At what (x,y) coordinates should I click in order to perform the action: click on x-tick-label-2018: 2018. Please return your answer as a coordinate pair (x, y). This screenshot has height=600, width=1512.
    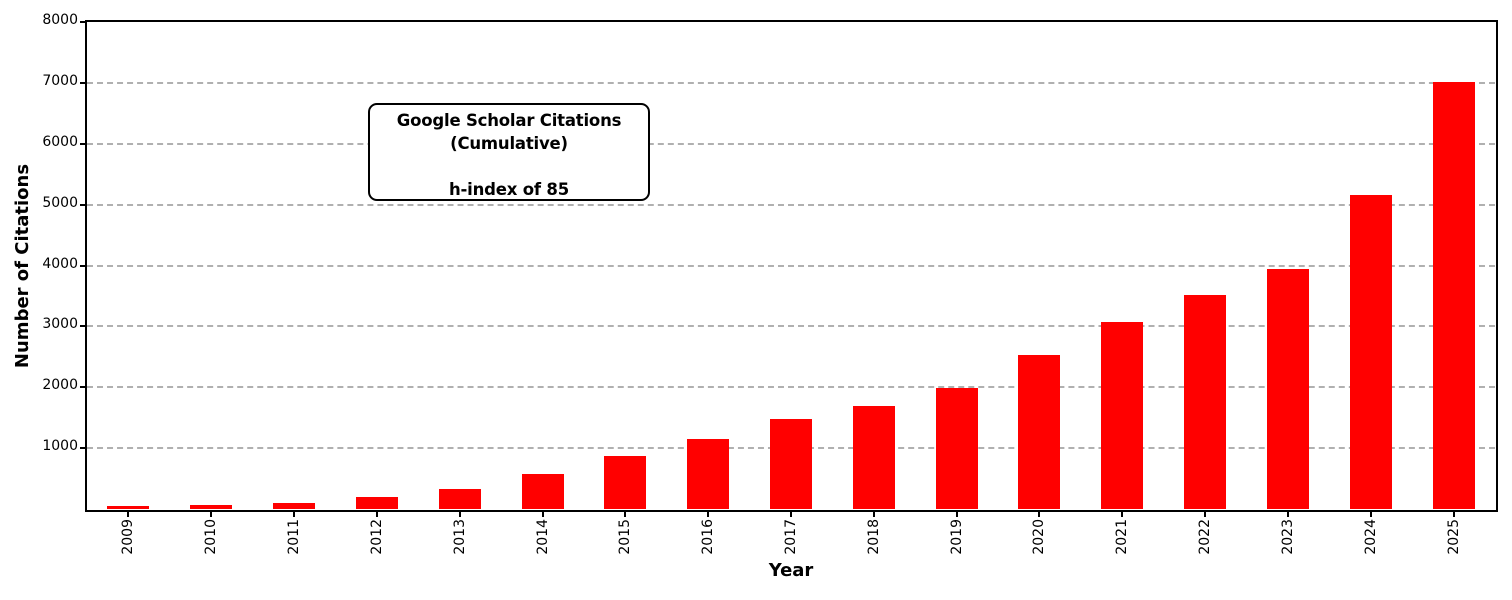
    Looking at the image, I should click on (873, 537).